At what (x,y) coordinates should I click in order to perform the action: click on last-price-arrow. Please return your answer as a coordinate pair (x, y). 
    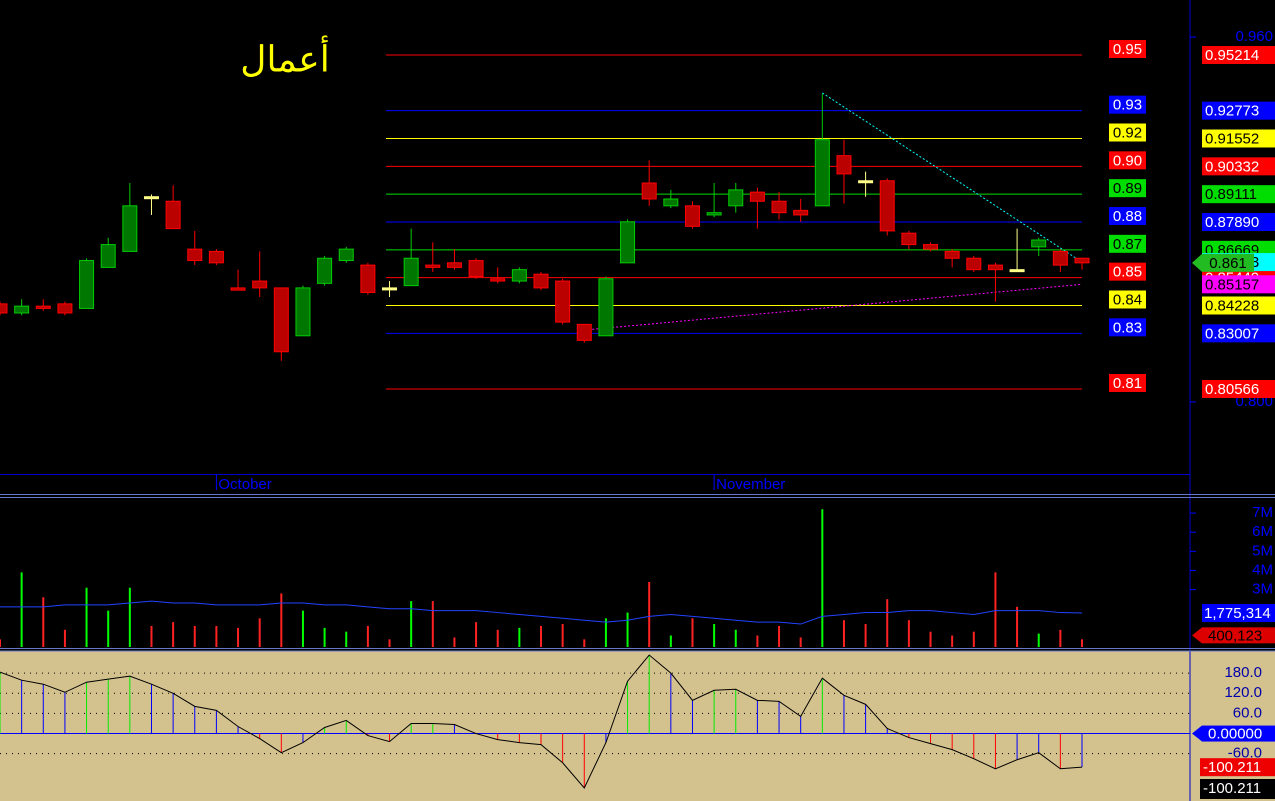
    Looking at the image, I should click on (1197, 262).